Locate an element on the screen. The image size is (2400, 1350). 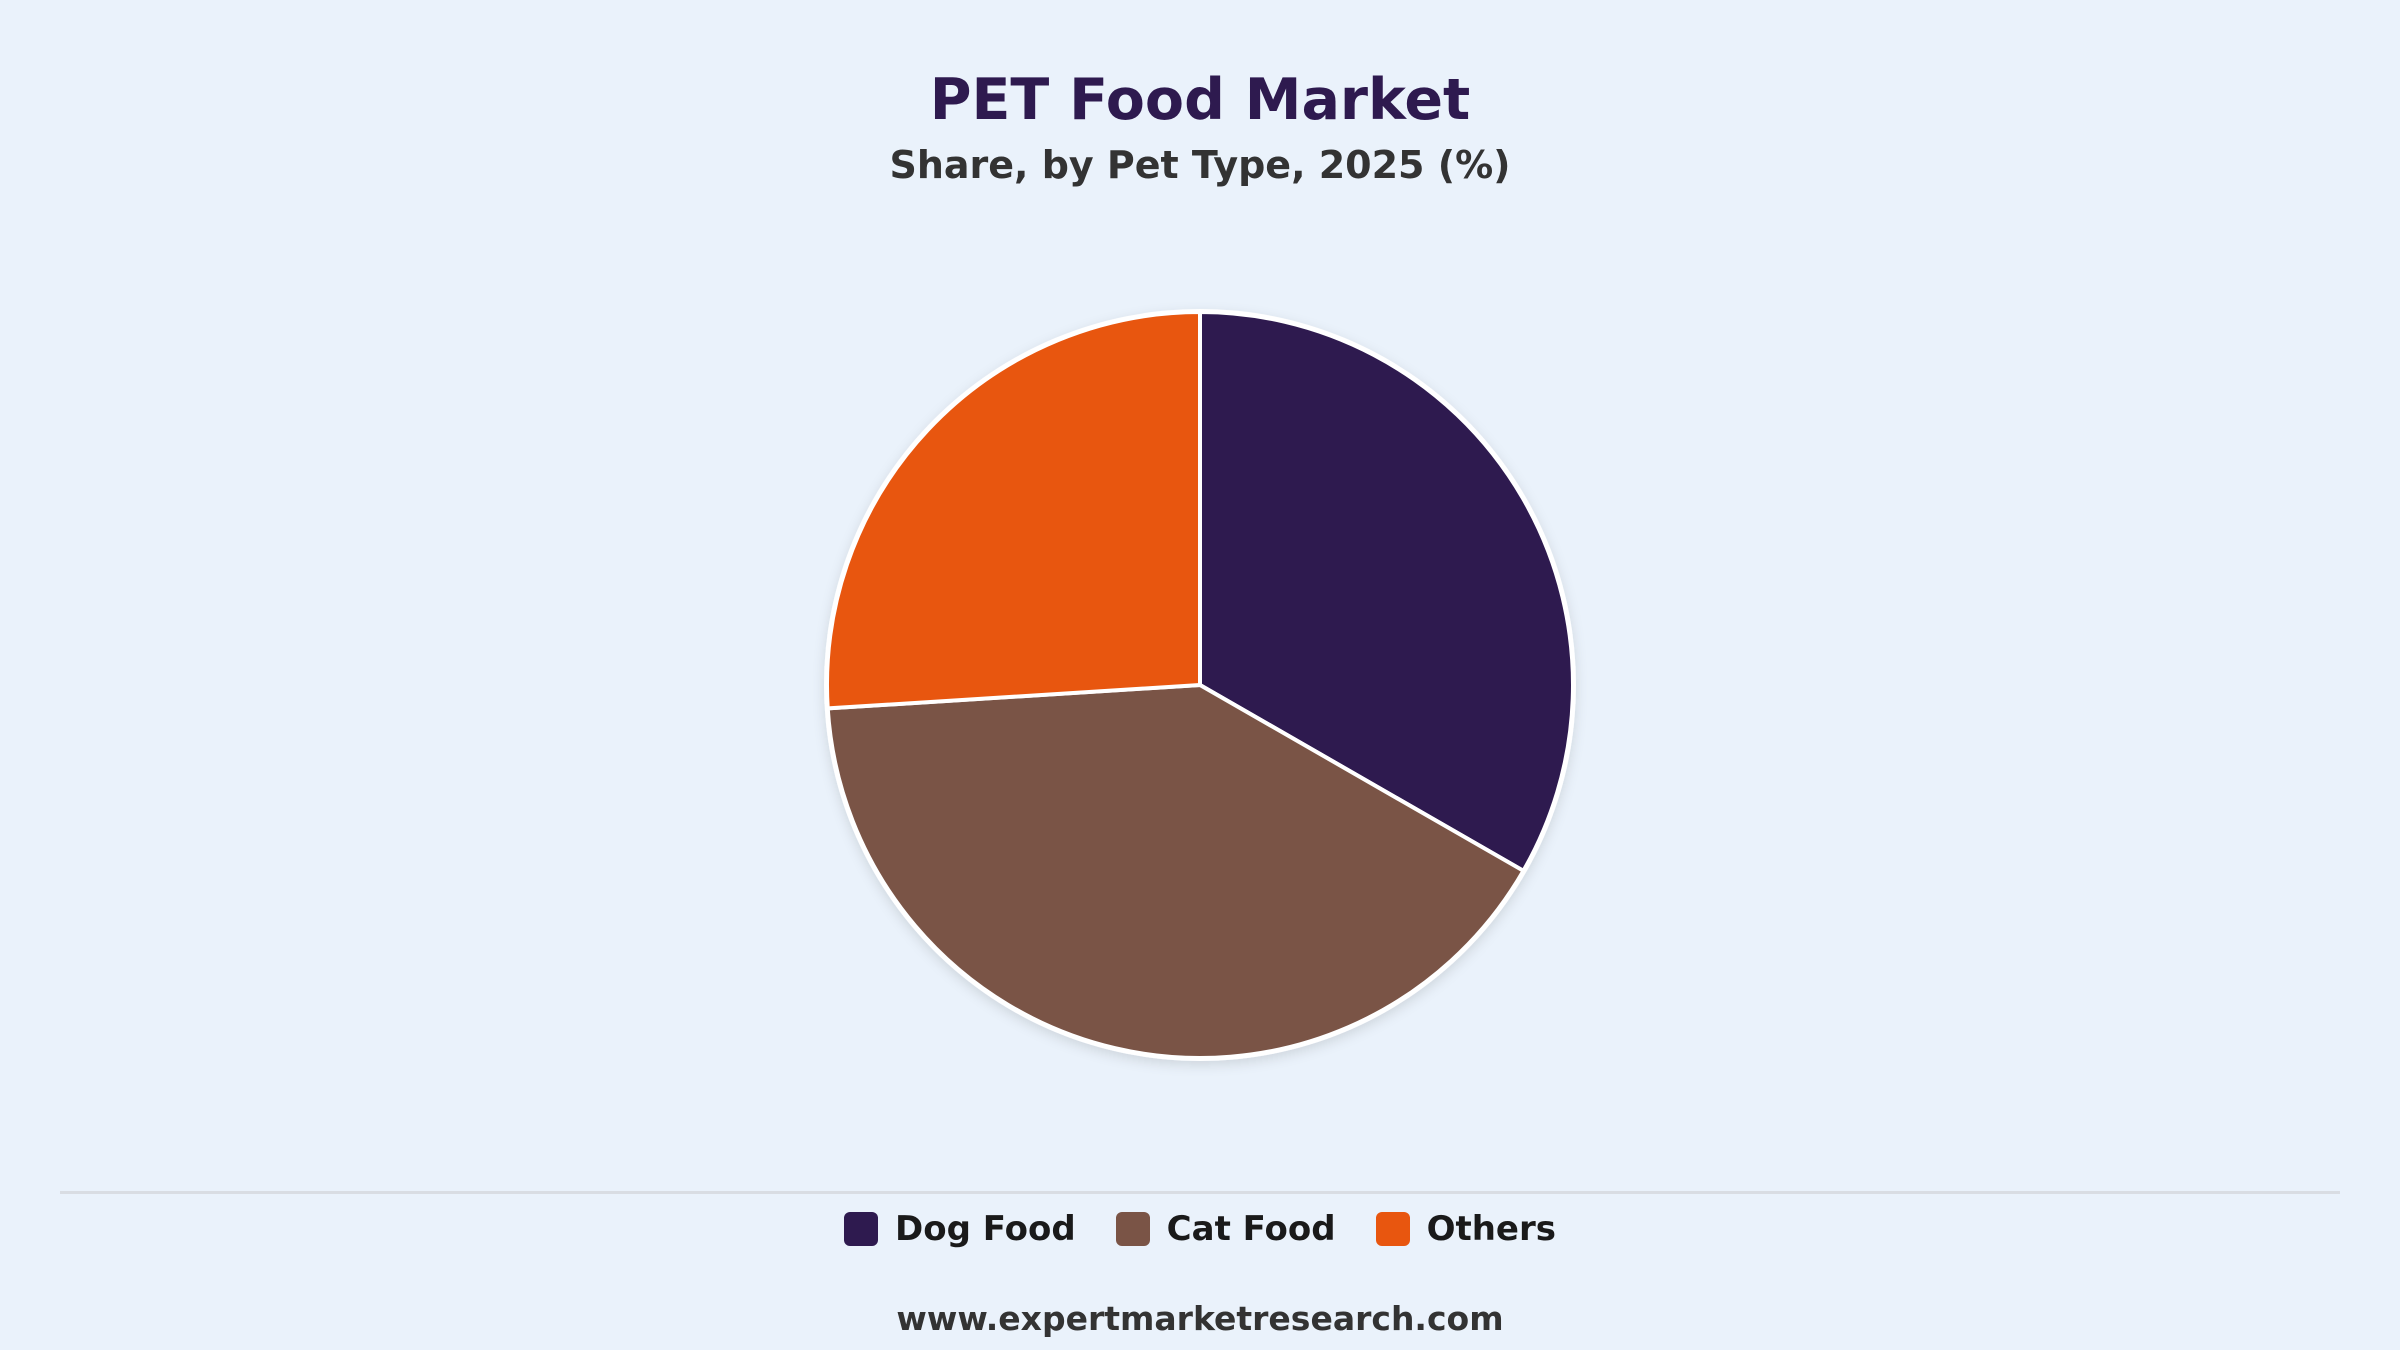
legend-label-others: Others is located at coordinates (1491, 1229).